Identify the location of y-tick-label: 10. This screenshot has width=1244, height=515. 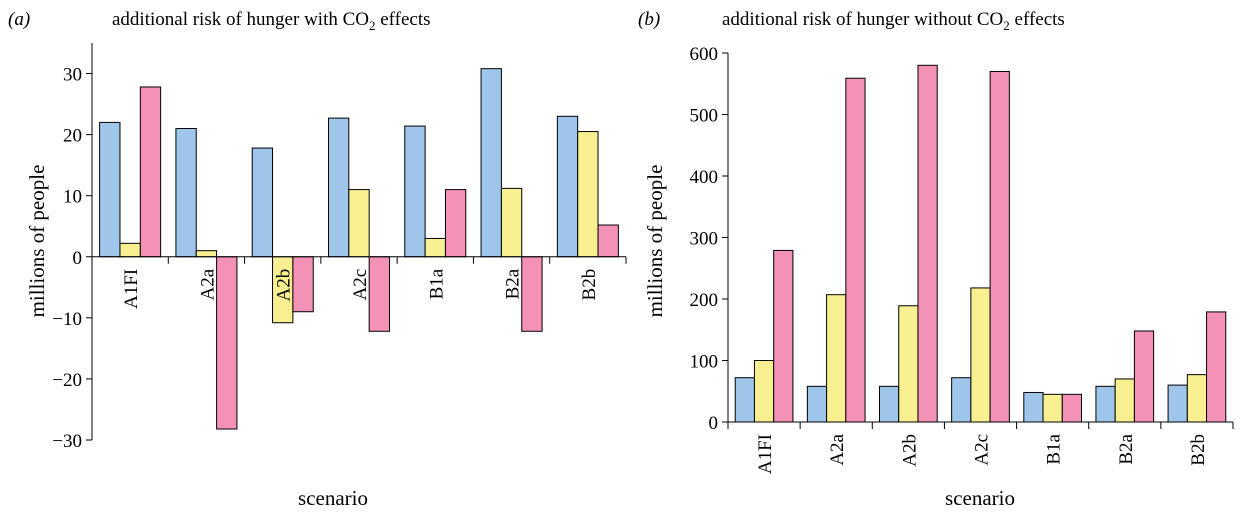
(72, 197).